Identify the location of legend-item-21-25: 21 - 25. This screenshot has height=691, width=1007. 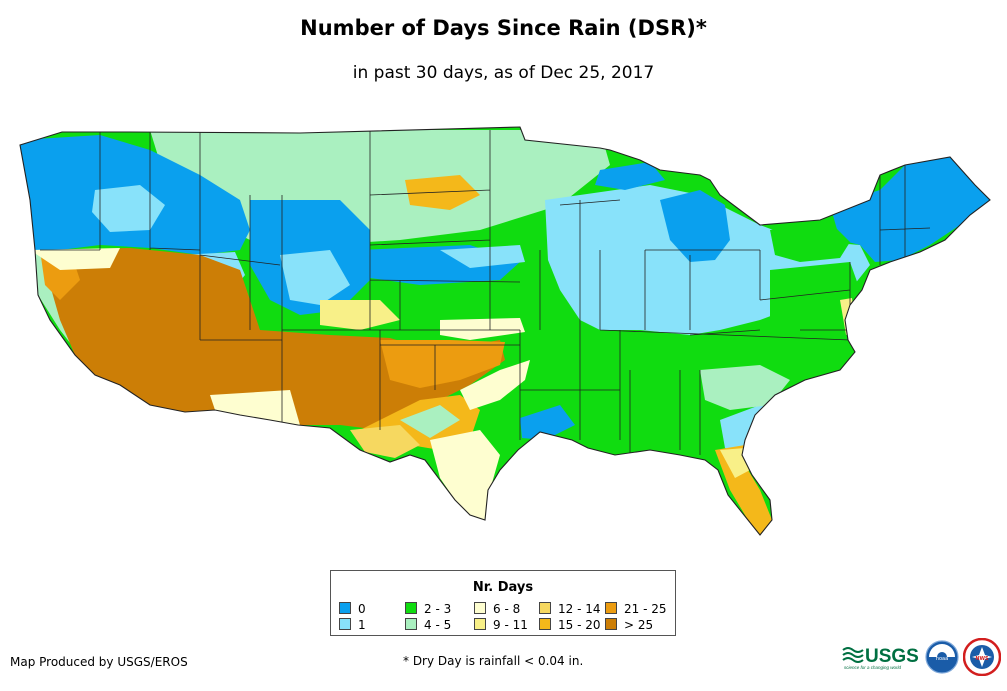
(636, 609).